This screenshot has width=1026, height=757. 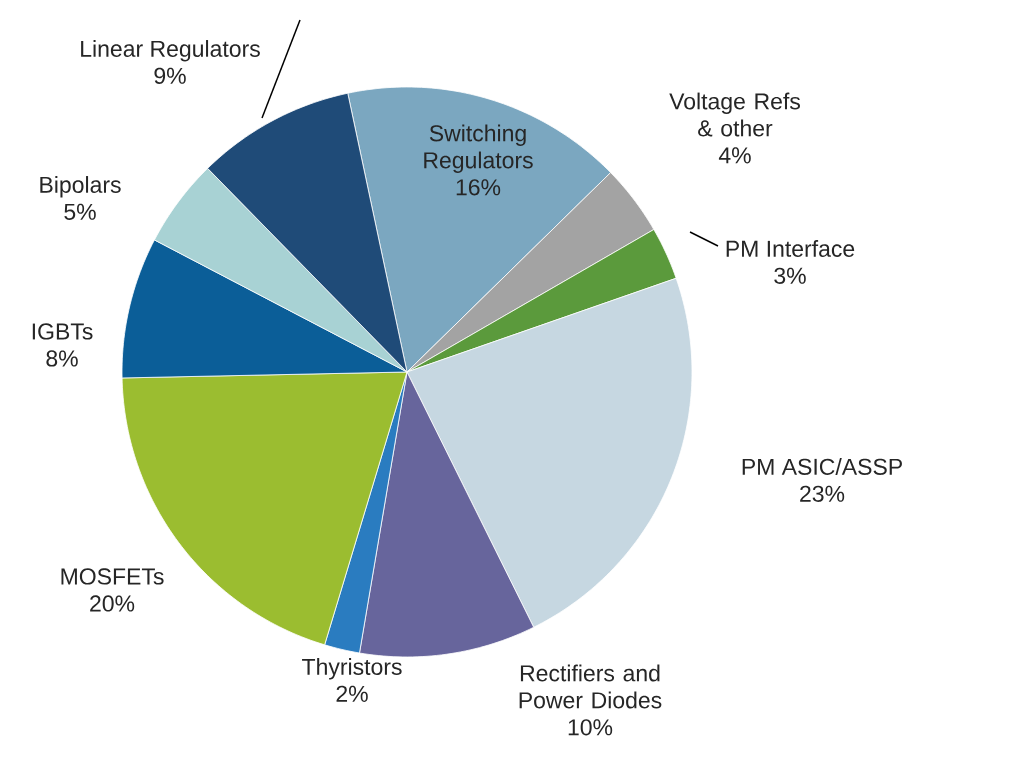 I want to click on slice-label: Switching Regulators, so click(x=478, y=148).